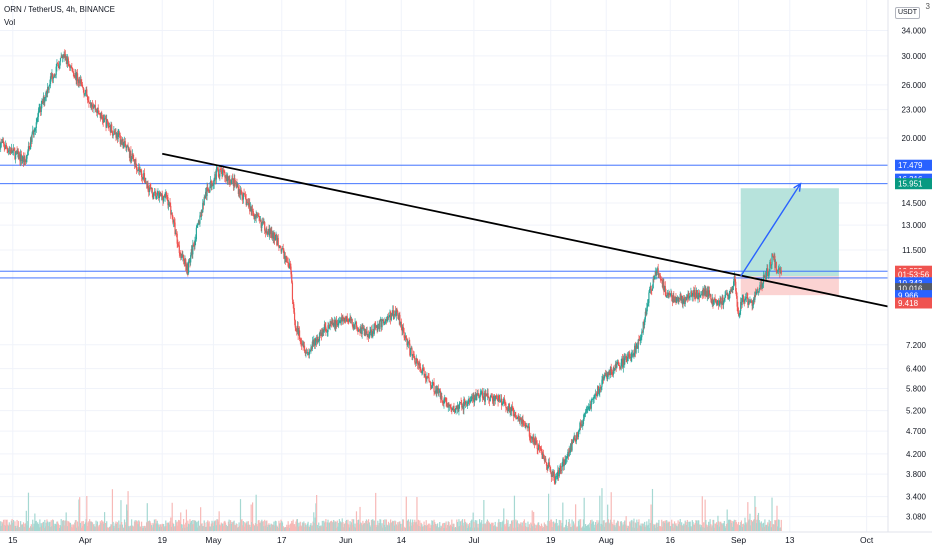 The image size is (932, 550). What do you see at coordinates (907, 13) in the screenshot?
I see `currency-badge: USDT` at bounding box center [907, 13].